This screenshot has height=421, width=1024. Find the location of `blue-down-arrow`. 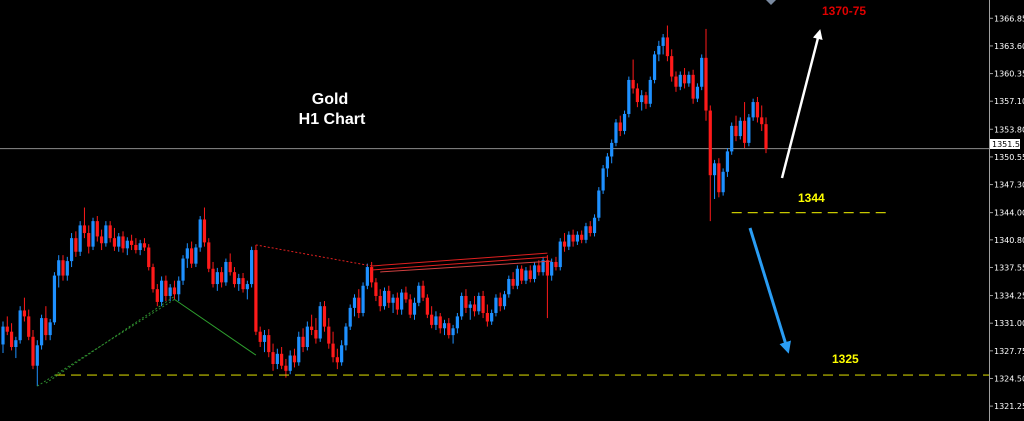

blue-down-arrow is located at coordinates (769, 290).